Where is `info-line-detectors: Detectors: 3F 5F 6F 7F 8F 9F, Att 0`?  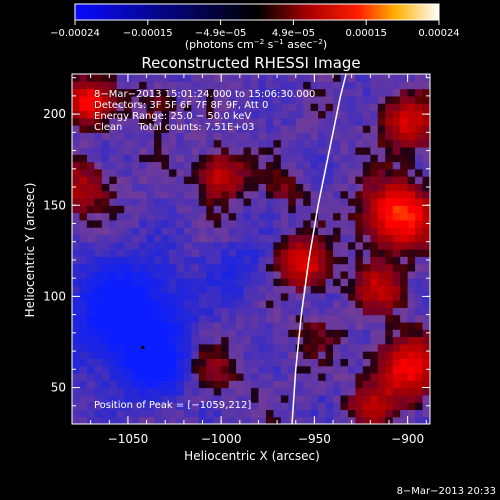 info-line-detectors: Detectors: 3F 5F 6F 7F 8F 9F, Att 0 is located at coordinates (181, 105).